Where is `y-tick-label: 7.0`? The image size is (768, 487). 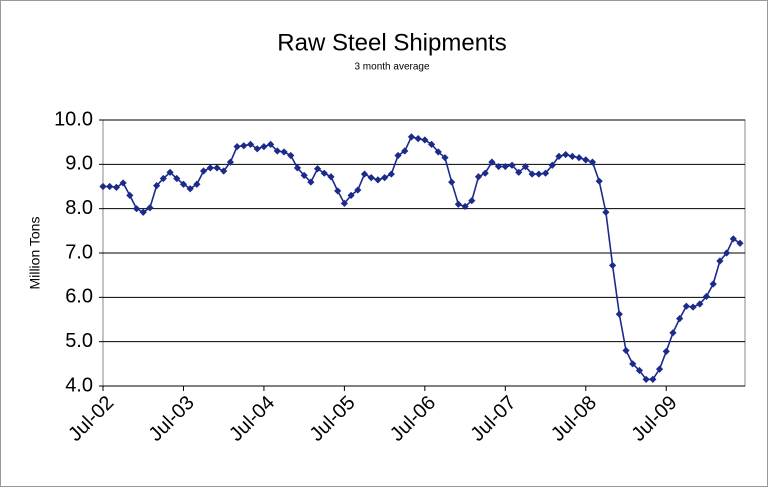
y-tick-label: 7.0 is located at coordinates (79, 252).